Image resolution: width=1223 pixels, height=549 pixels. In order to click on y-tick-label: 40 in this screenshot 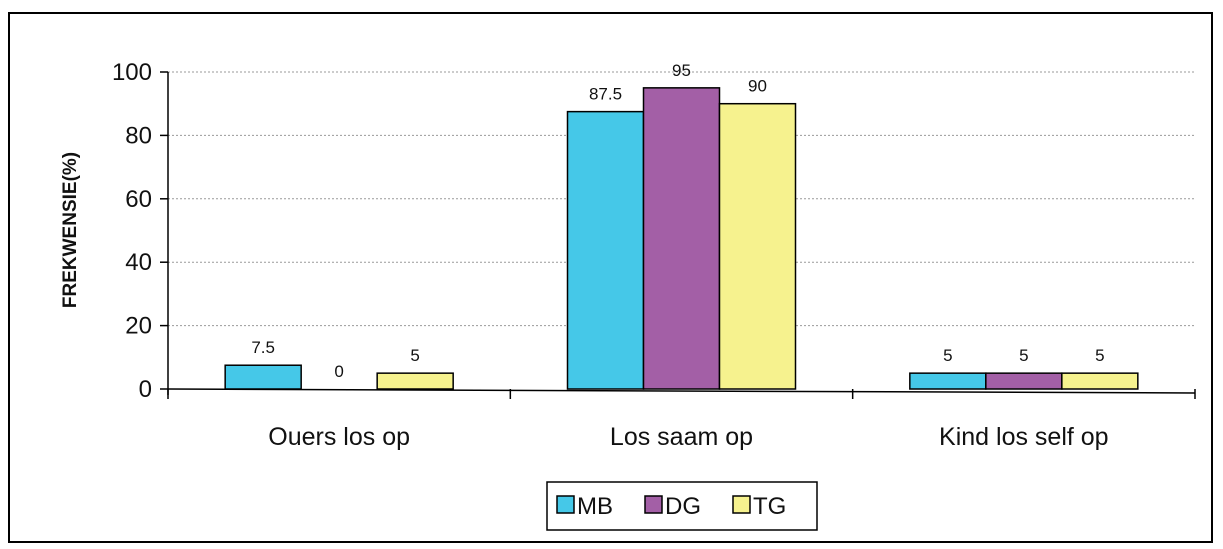, I will do `click(138, 262)`.